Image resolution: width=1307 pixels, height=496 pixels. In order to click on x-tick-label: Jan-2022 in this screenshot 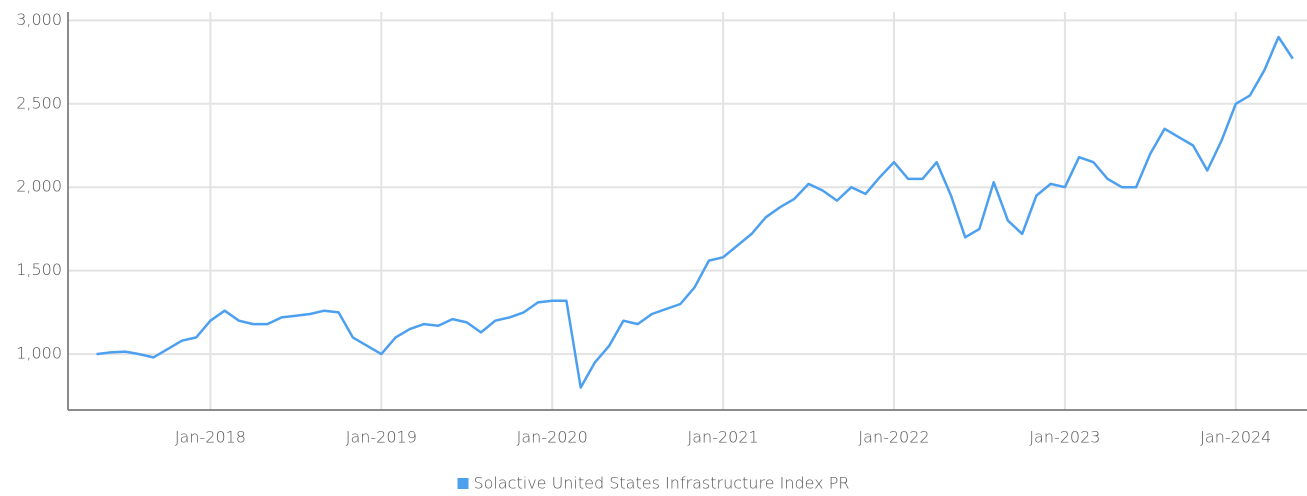, I will do `click(893, 437)`.